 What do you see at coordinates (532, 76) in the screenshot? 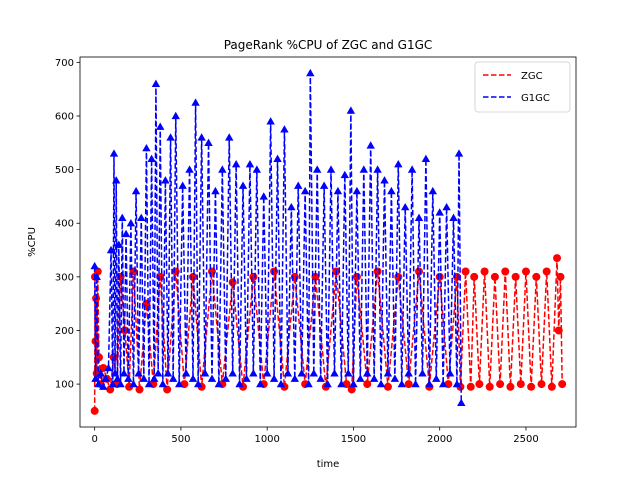
I see `legend-label-zgc: ZGC` at bounding box center [532, 76].